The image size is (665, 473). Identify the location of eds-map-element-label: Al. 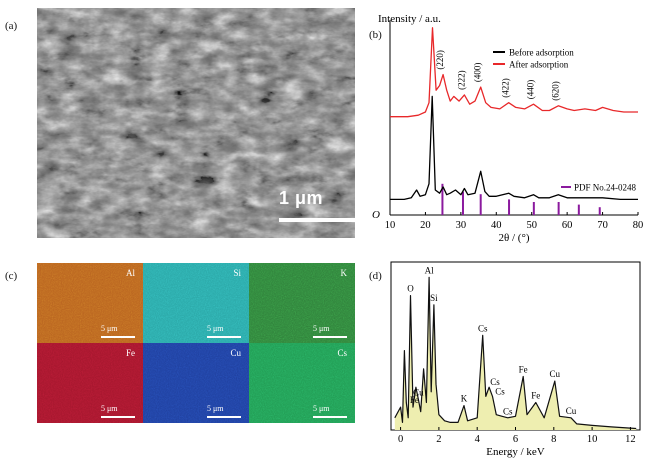
(130, 273).